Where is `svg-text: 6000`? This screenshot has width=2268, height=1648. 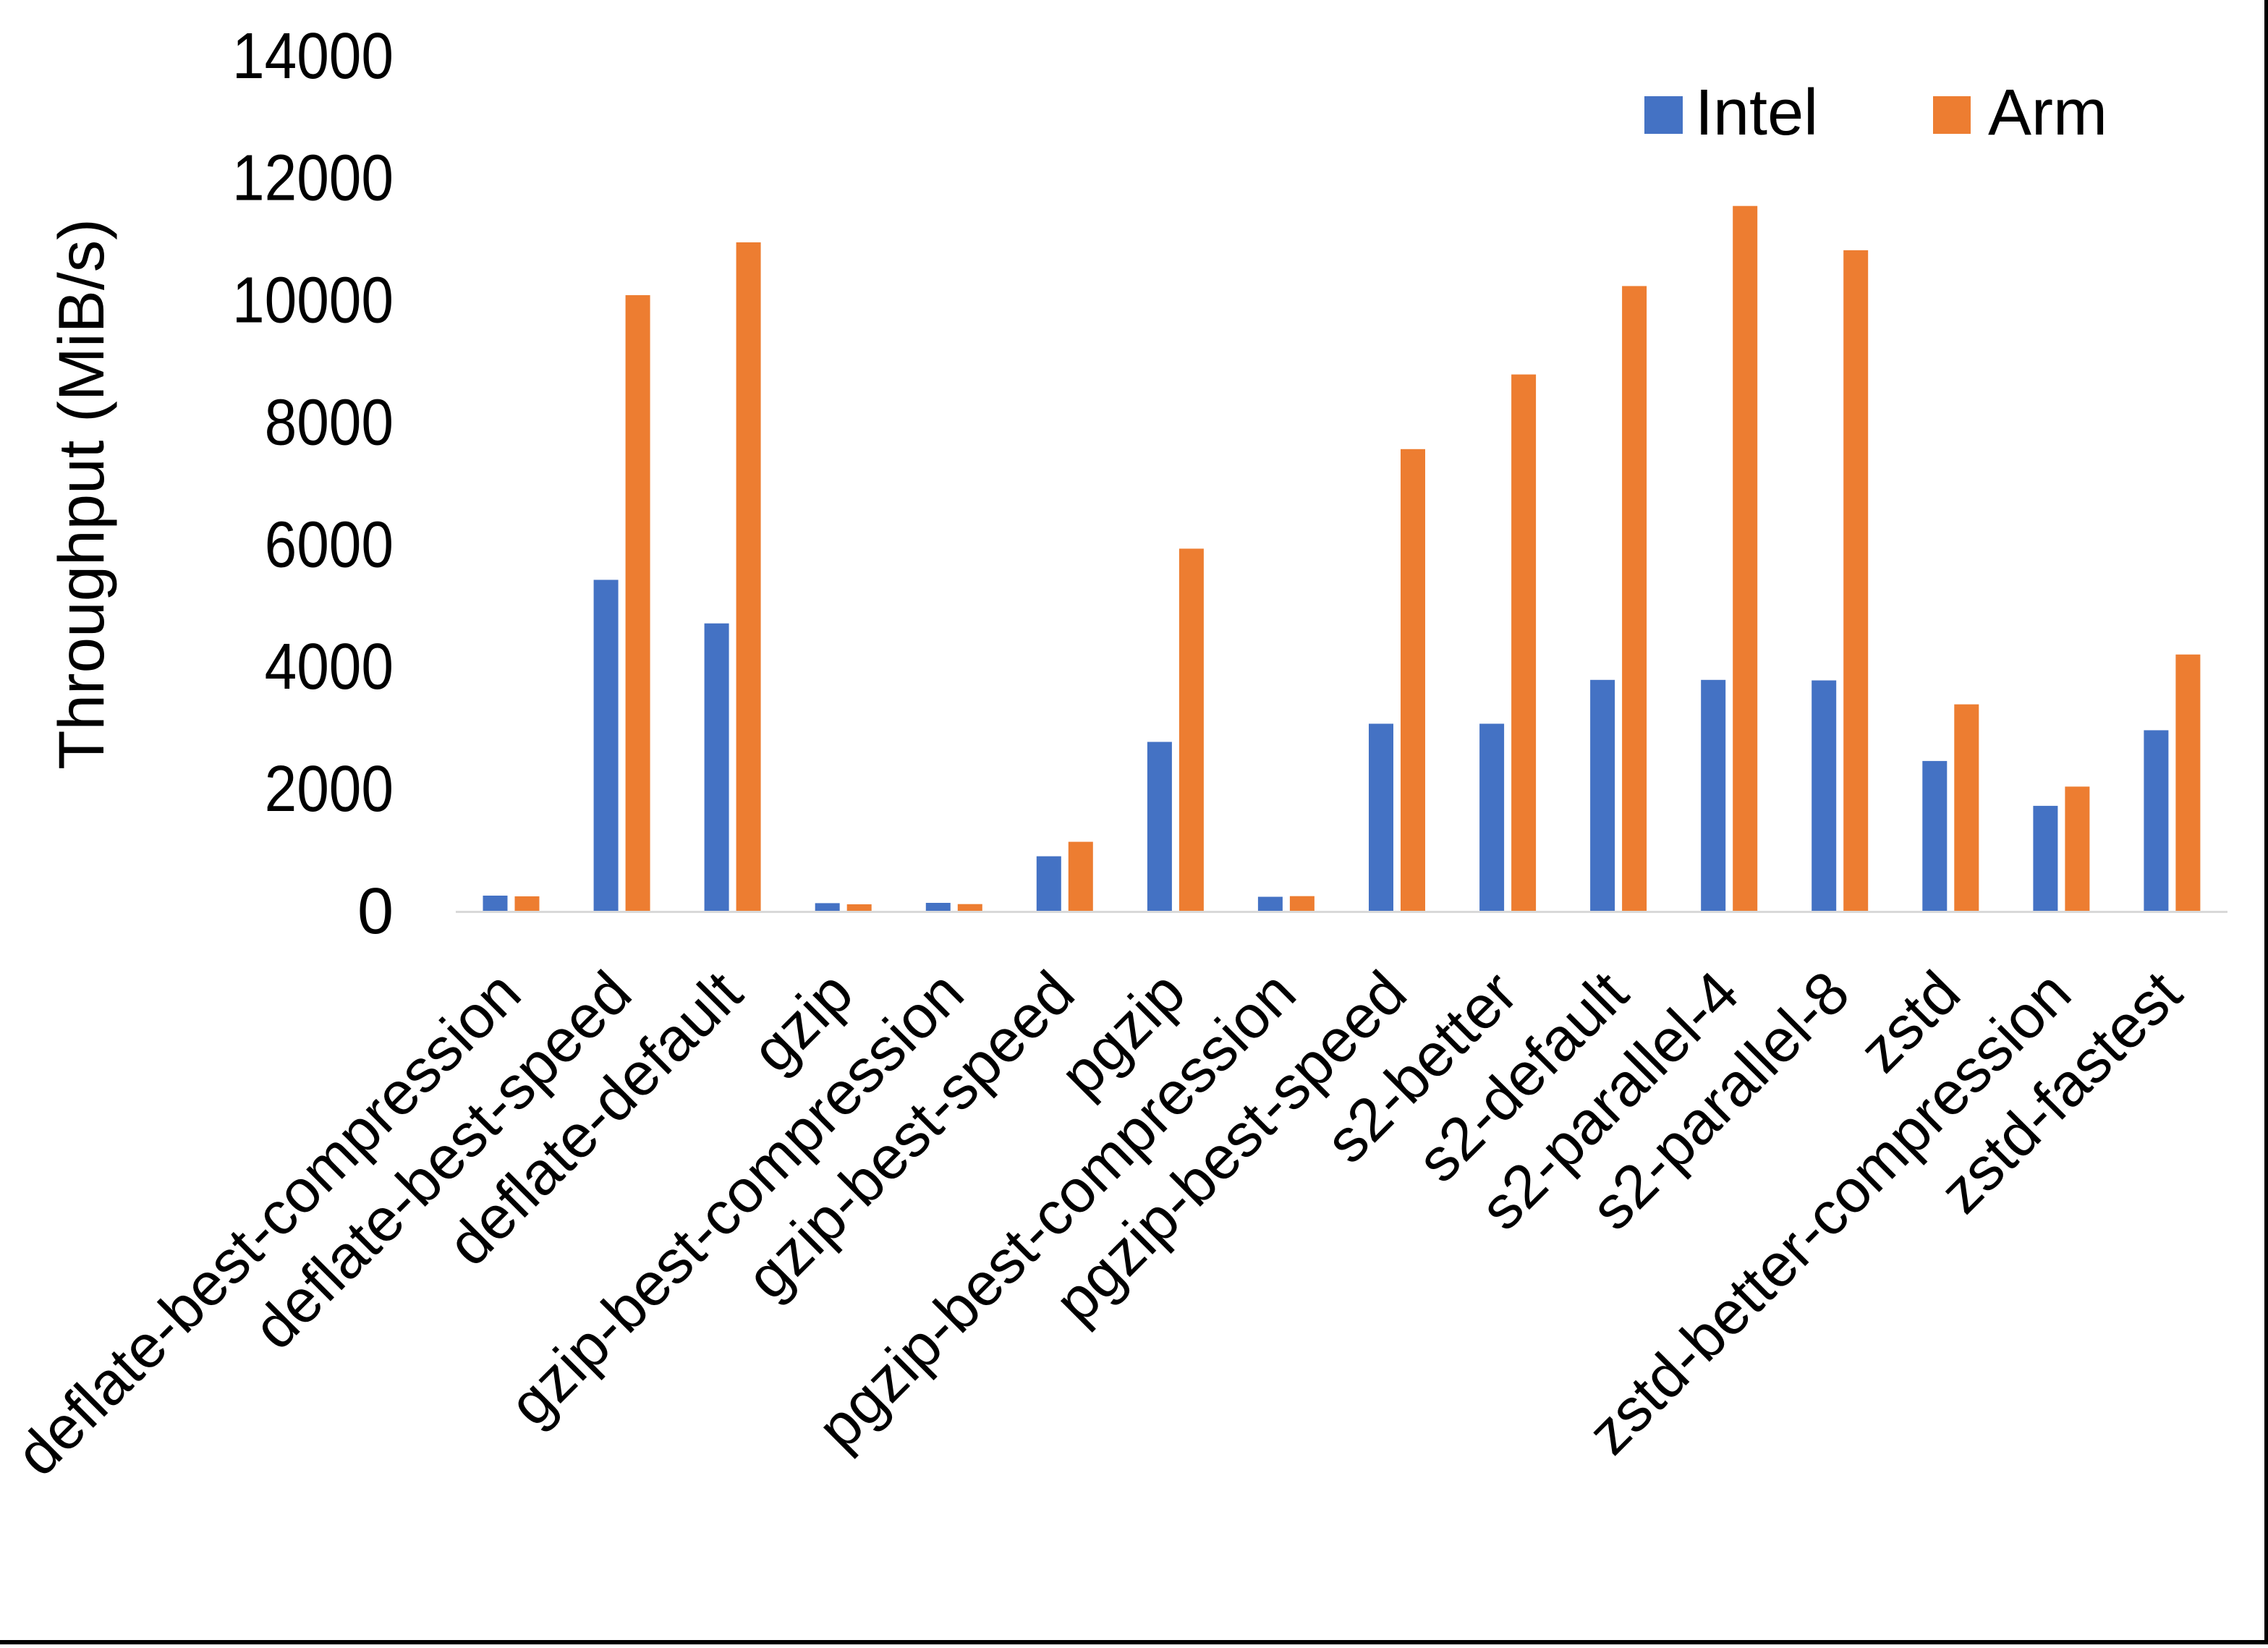 svg-text: 6000 is located at coordinates (329, 545).